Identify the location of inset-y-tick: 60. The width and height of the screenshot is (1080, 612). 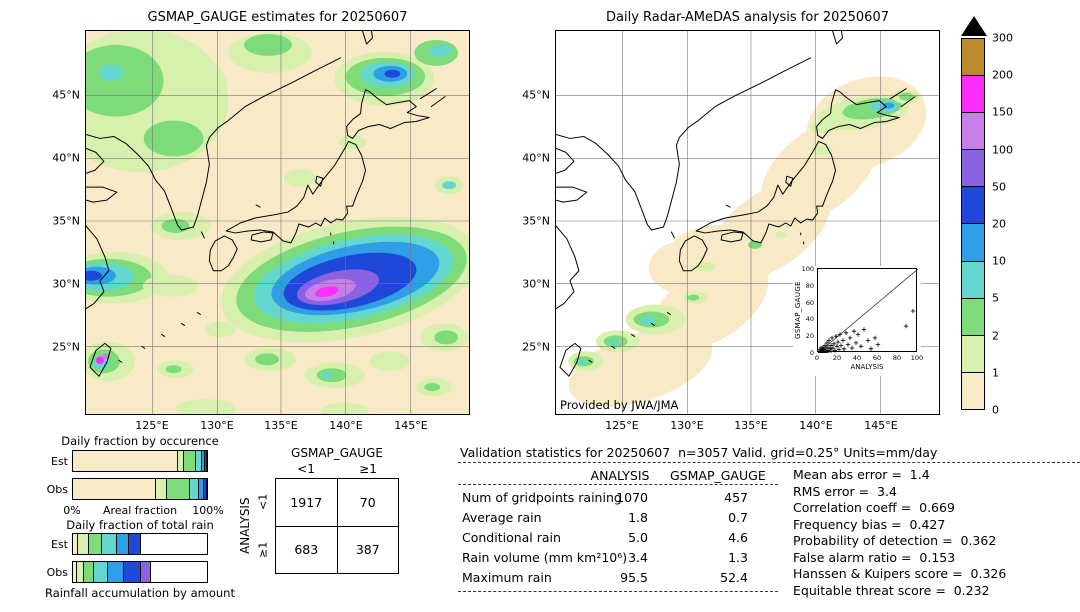
(809, 302).